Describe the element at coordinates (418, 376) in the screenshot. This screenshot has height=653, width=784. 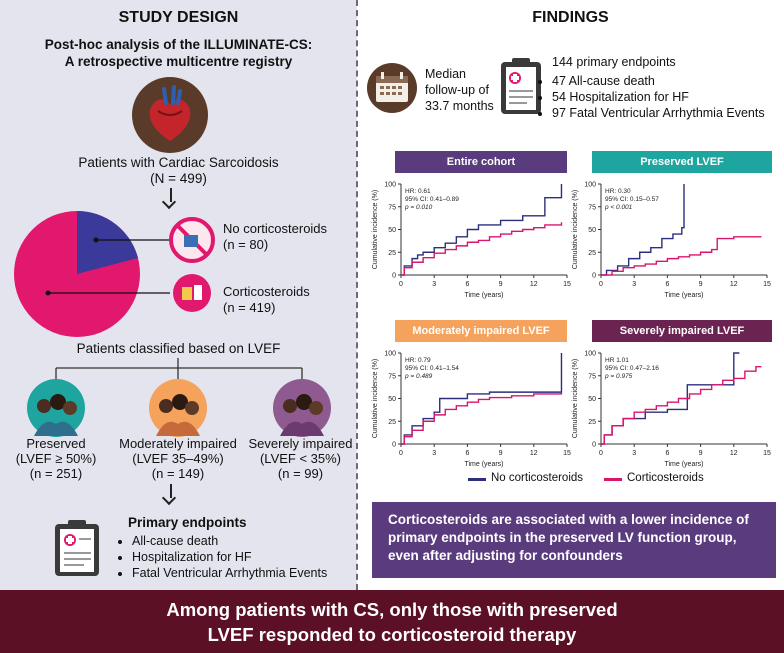
I see `stat-label: p = 0.489` at that location.